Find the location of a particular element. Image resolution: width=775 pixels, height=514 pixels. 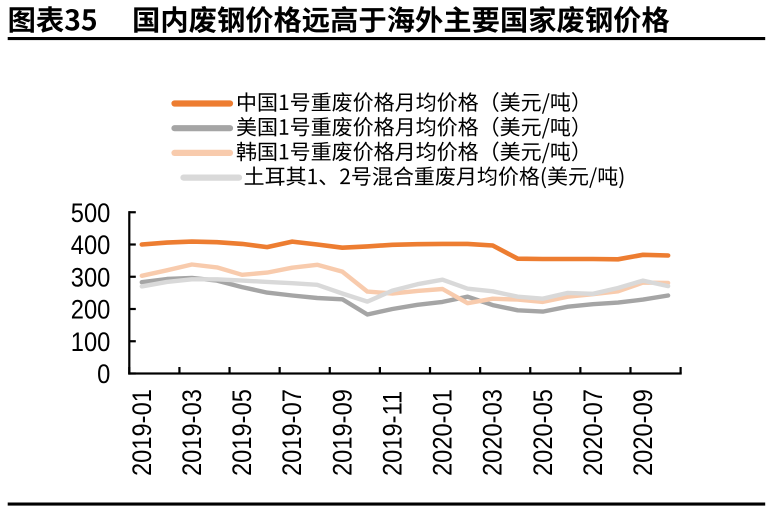

svg-text: 2019-05 is located at coordinates (243, 432).